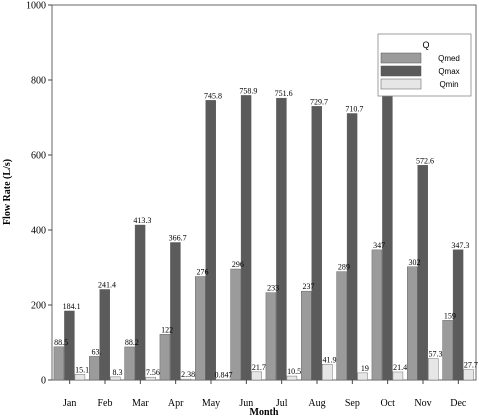 Image resolution: width=479 pixels, height=420 pixels. Describe the element at coordinates (153, 372) in the screenshot. I see `data-label-qmin: 7.56` at that location.